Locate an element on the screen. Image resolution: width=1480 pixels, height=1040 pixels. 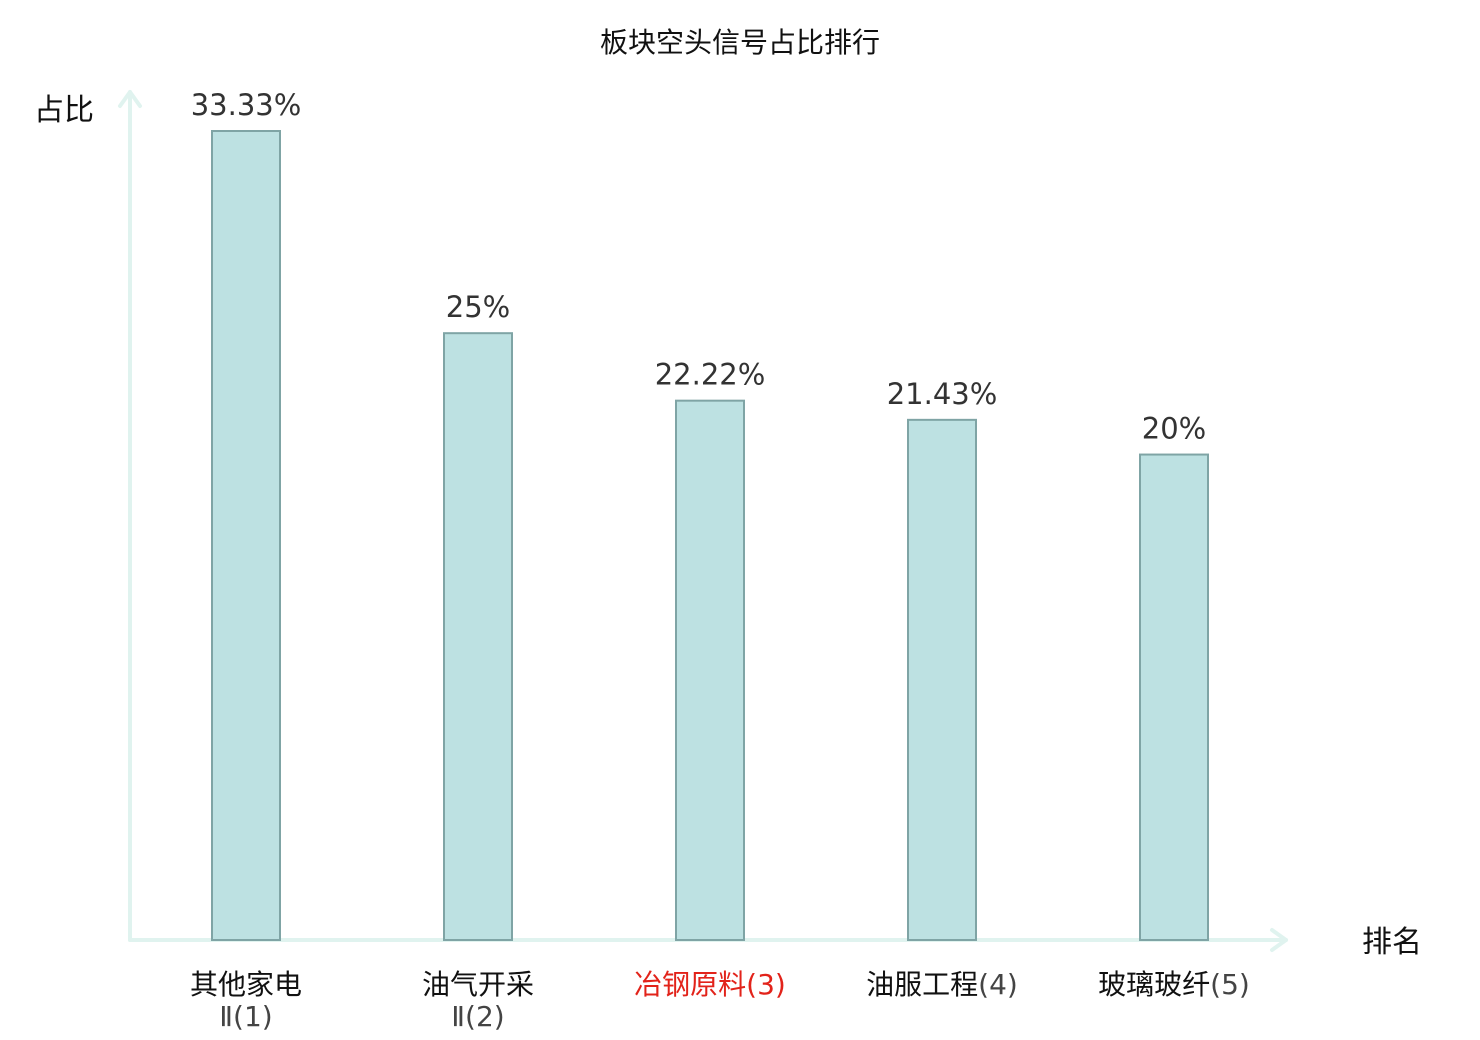
category-rank: (2) is located at coordinates (485, 1016).